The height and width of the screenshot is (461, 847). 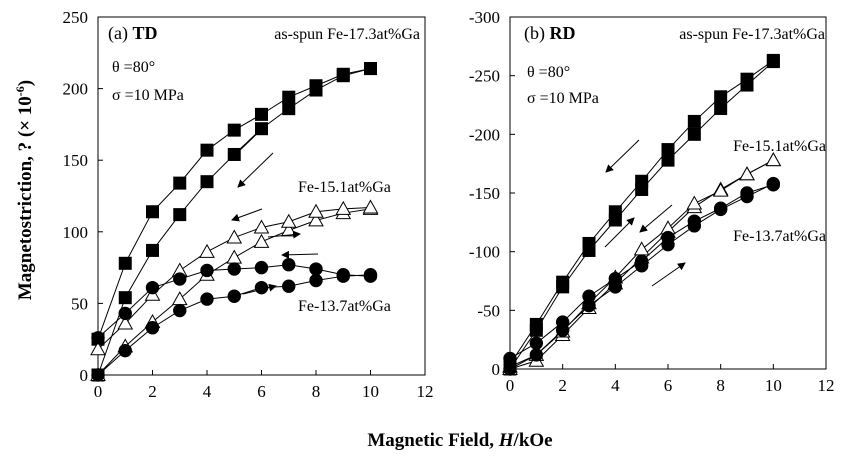 What do you see at coordinates (752, 34) in the screenshot?
I see `sample-label: as-spun Fe-17.3at%Ga` at bounding box center [752, 34].